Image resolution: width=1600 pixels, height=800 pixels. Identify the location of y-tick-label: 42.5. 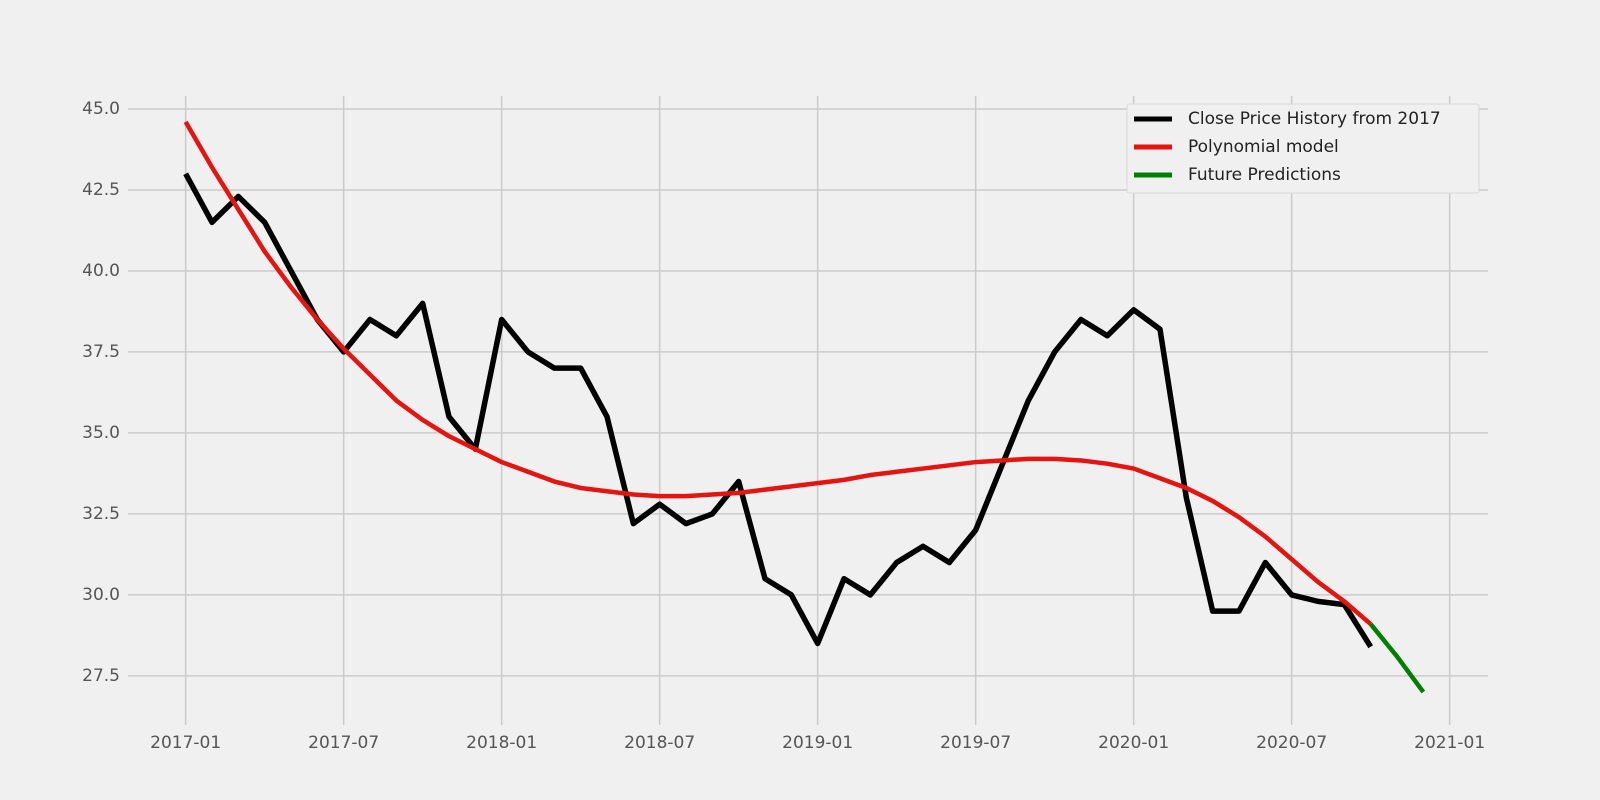
(101, 190).